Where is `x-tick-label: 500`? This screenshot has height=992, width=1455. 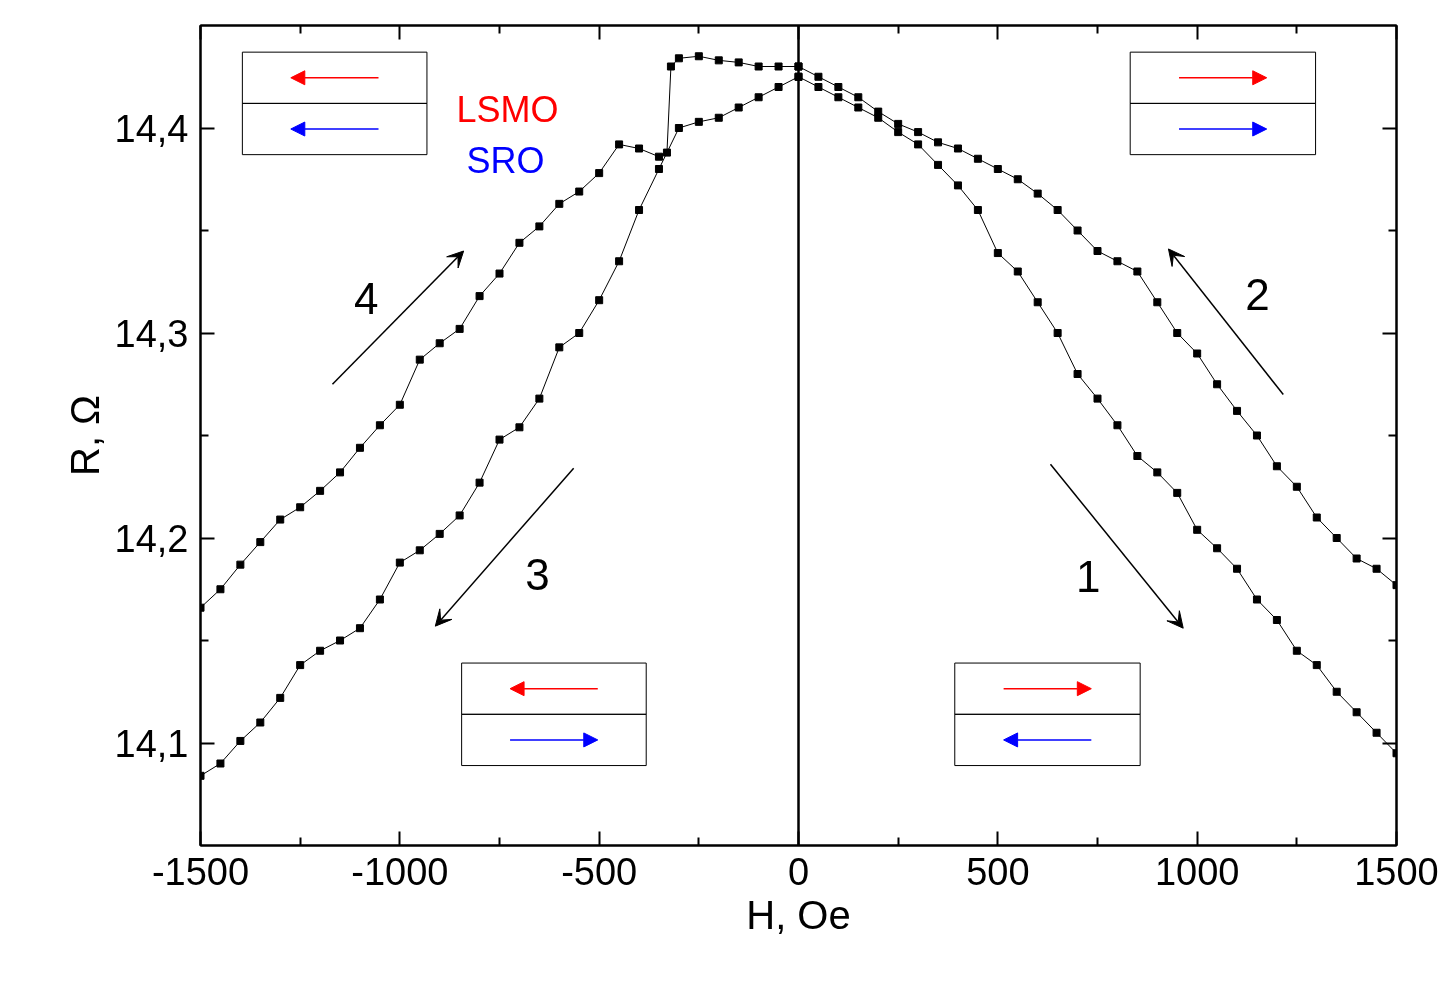
x-tick-label: 500 is located at coordinates (998, 871).